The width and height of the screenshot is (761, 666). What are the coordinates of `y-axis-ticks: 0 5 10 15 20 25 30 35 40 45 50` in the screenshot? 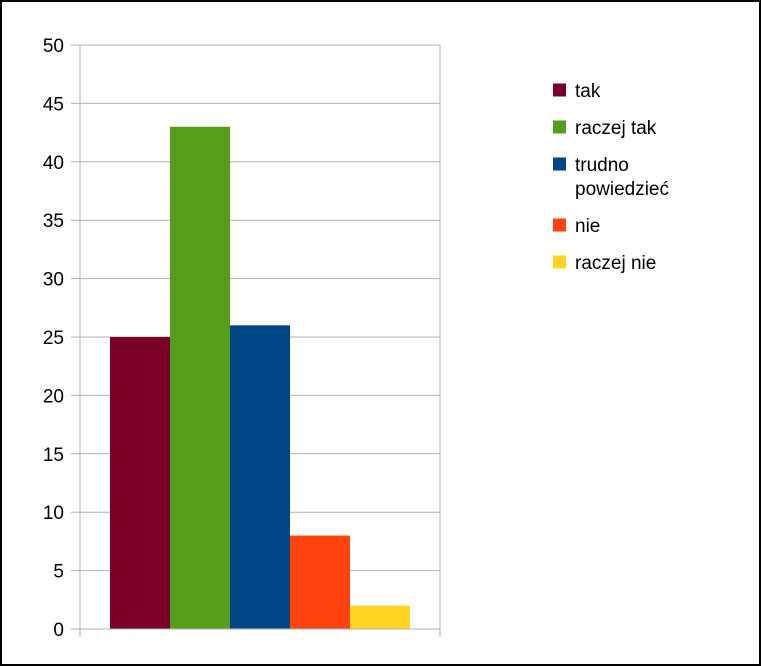 It's located at (61, 338).